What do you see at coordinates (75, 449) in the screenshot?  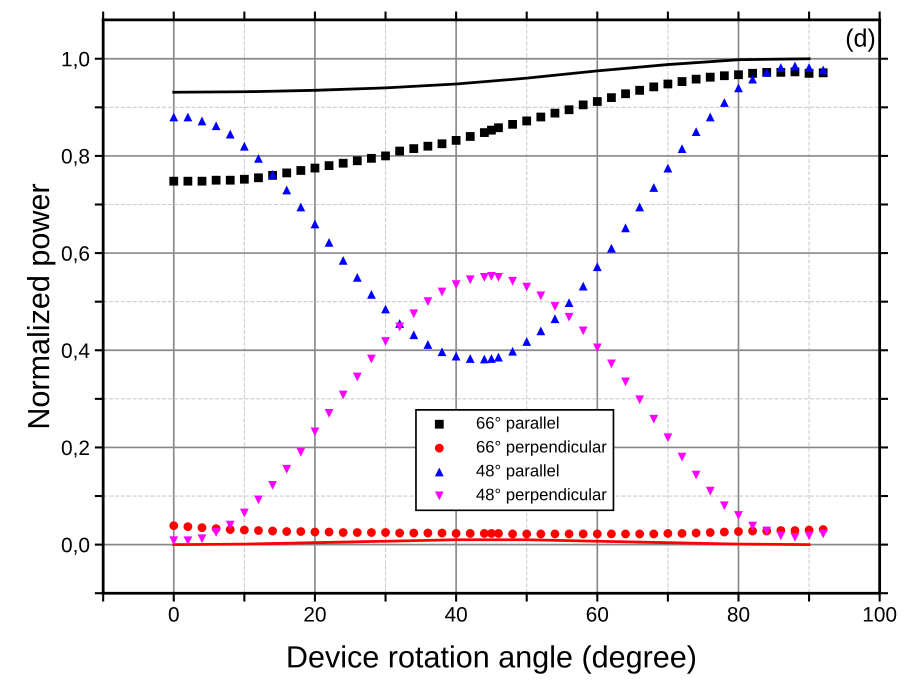 I see `y-tick-label: 0,2` at bounding box center [75, 449].